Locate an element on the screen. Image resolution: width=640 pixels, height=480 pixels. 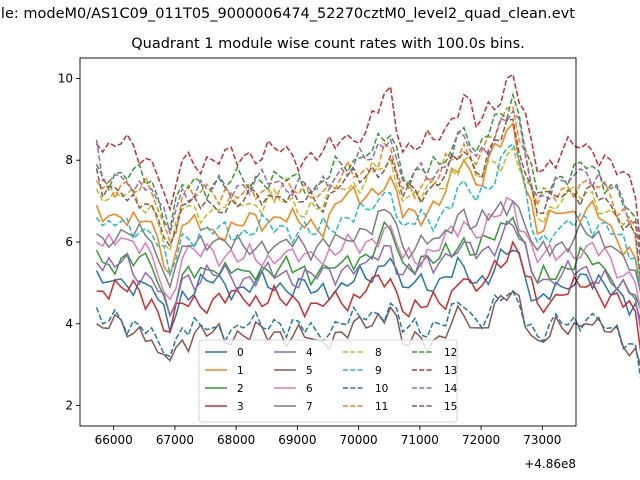
x-tick-label: 71000 is located at coordinates (420, 440).